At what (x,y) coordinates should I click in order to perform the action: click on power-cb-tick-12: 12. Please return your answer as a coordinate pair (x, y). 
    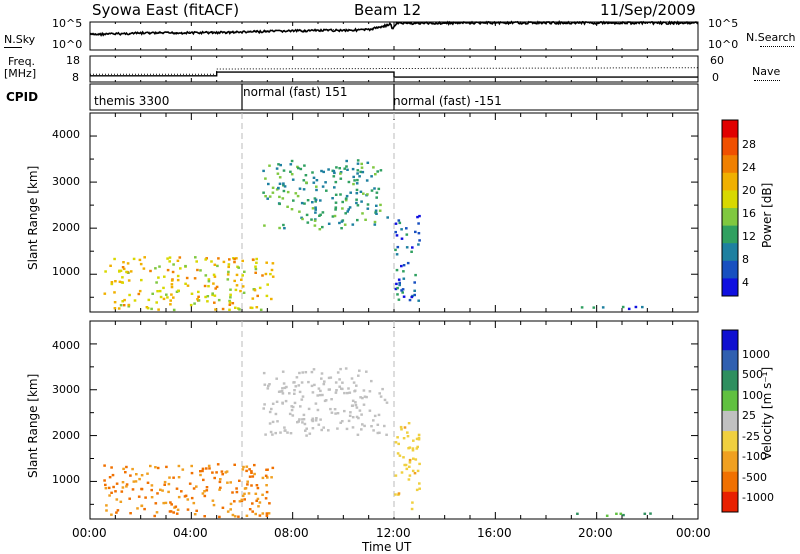
    Looking at the image, I should click on (749, 236).